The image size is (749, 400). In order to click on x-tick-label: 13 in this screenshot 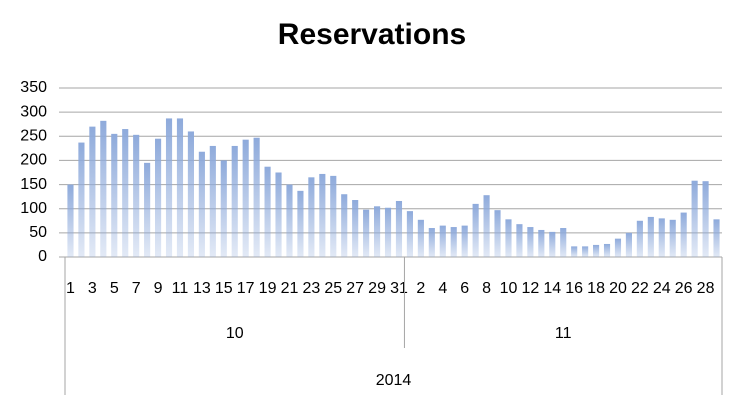, I will do `click(202, 288)`.